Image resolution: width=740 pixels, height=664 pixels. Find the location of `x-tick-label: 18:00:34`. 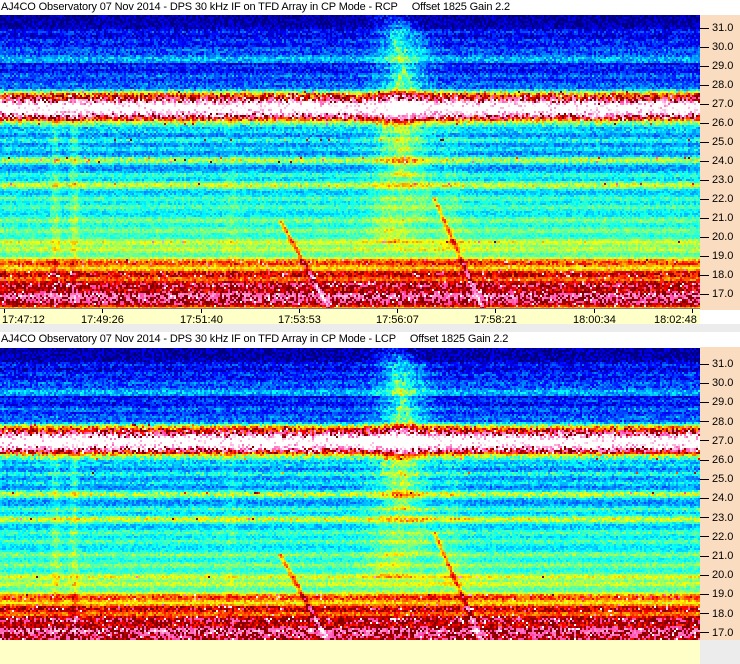

x-tick-label: 18:00:34 is located at coordinates (594, 320).